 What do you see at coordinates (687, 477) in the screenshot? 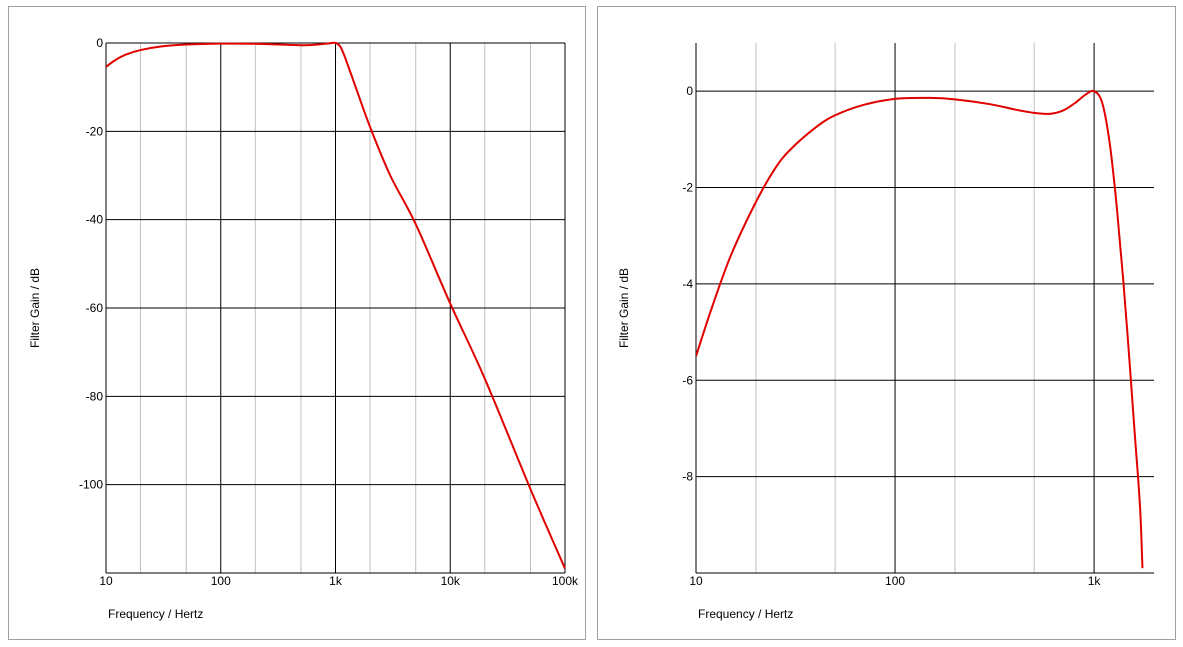
I see `y-tick-label: -8` at bounding box center [687, 477].